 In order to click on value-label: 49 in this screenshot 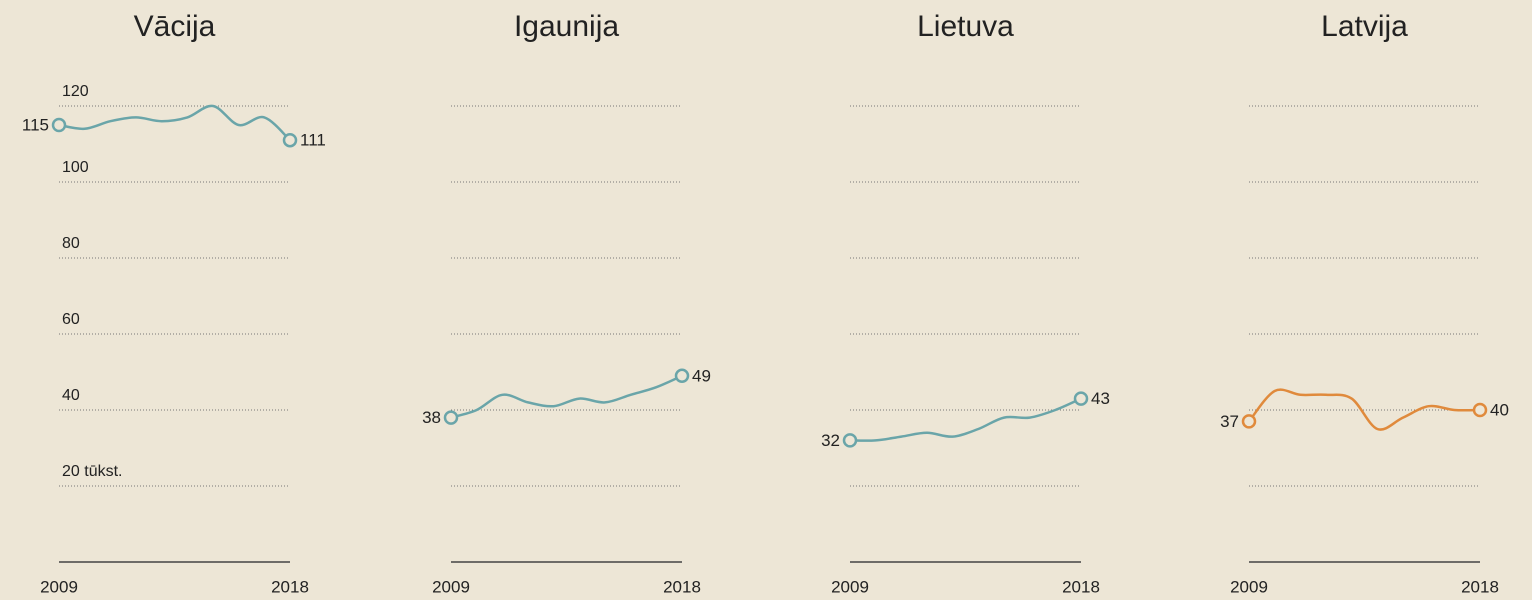, I will do `click(701, 375)`.